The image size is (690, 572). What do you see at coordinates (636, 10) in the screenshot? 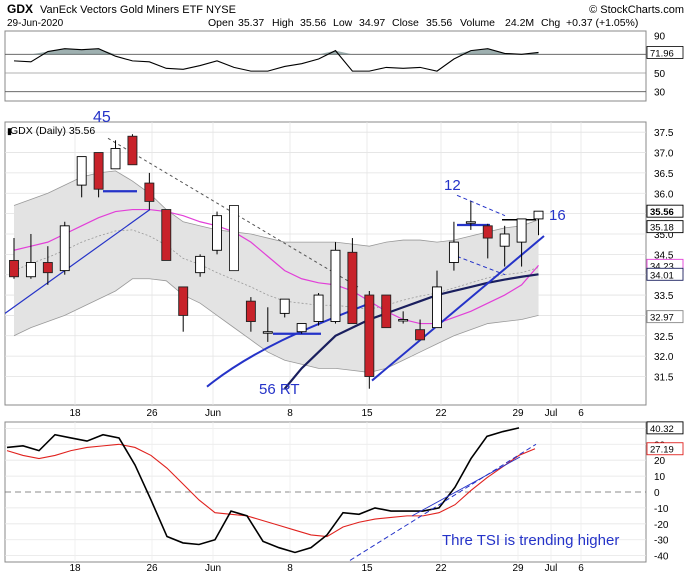
I see `copyright: © StockCharts.com` at bounding box center [636, 10].